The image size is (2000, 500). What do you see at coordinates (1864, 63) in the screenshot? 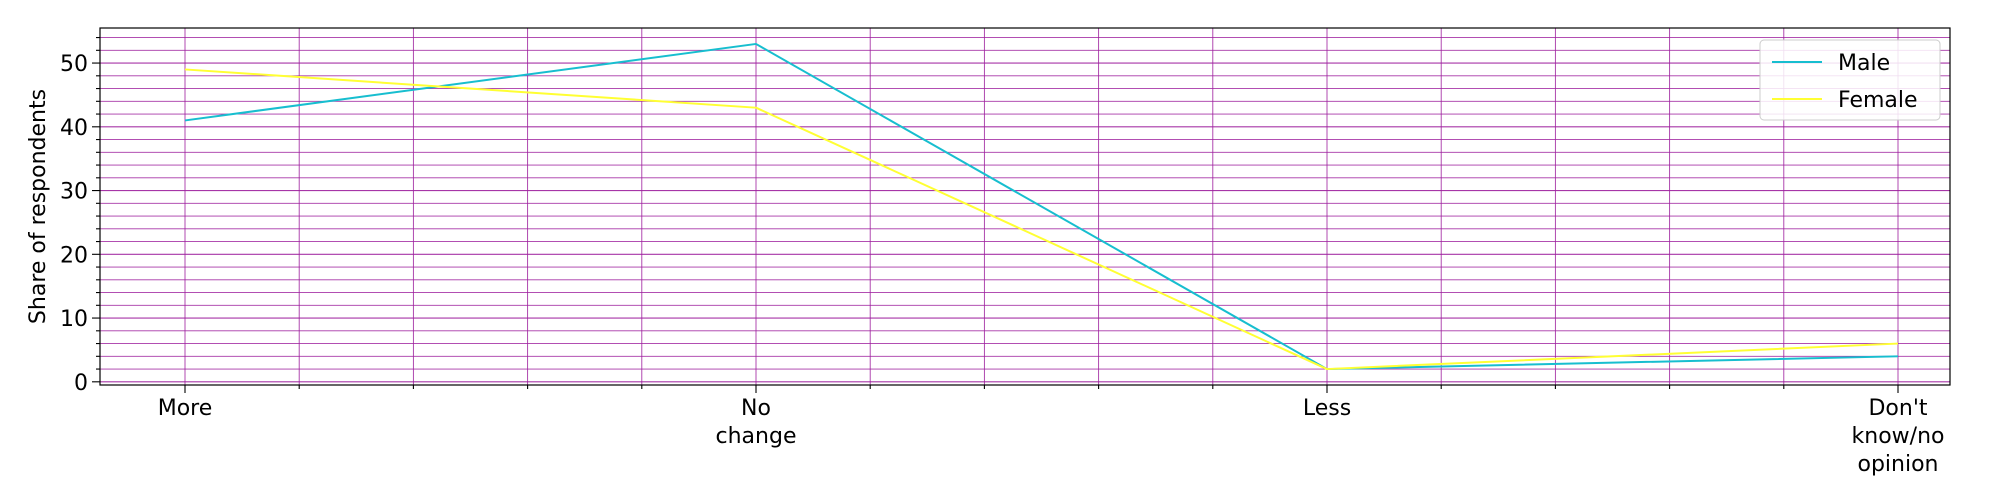
I see `legend-label: Male` at bounding box center [1864, 63].